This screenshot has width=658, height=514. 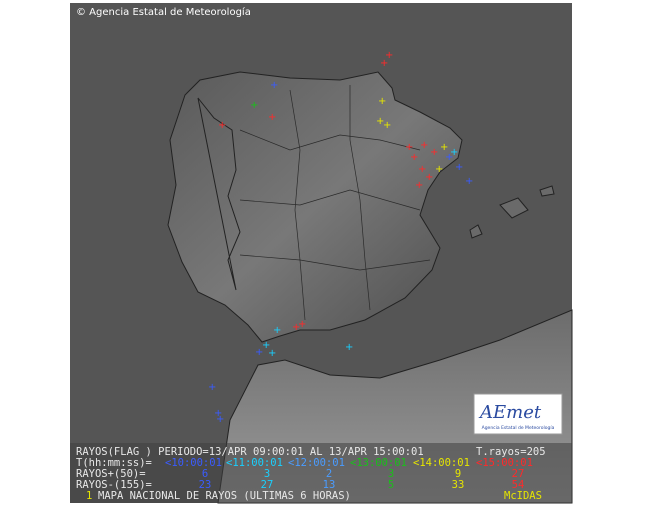 I want to click on menorca, so click(x=547, y=191).